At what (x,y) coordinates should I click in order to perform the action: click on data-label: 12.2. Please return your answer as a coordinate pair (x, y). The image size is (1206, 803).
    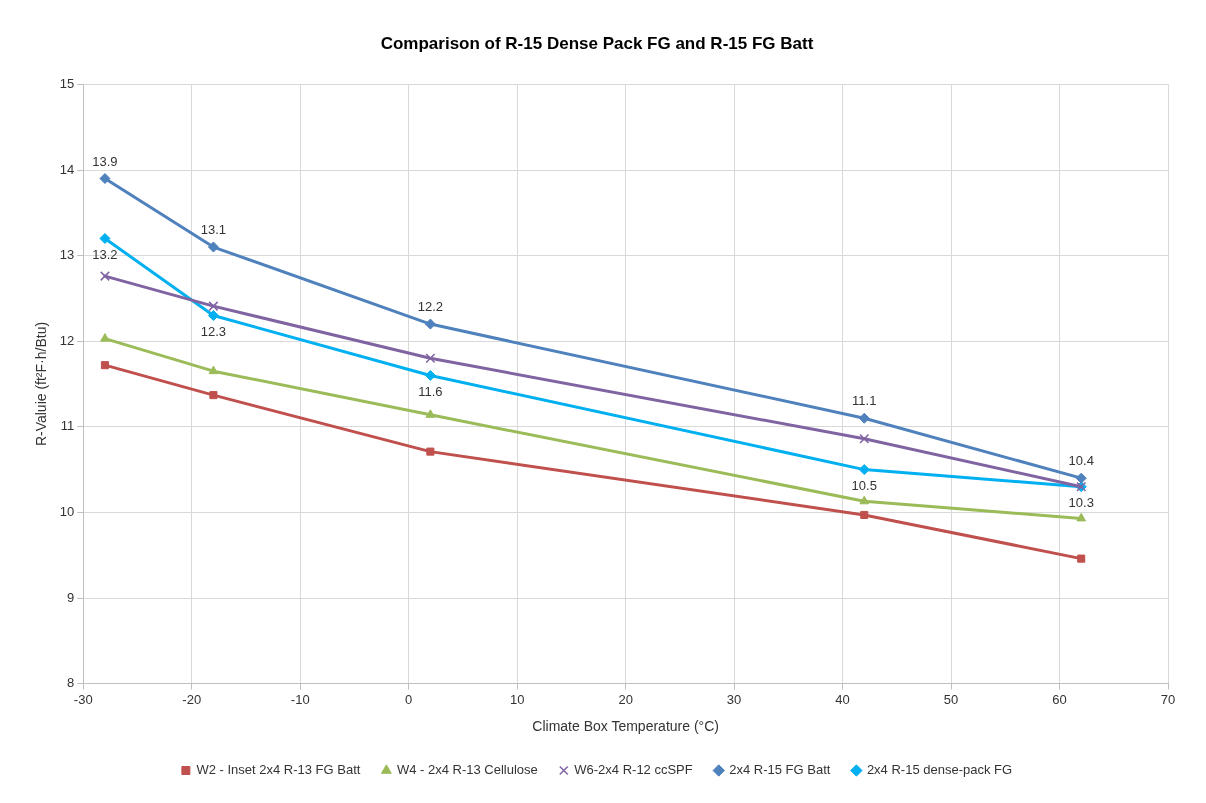
    Looking at the image, I should click on (430, 307).